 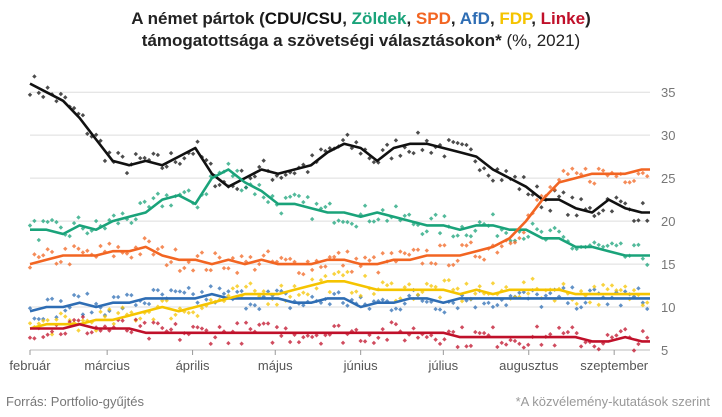 What do you see at coordinates (668, 221) in the screenshot?
I see `y-tick-label: 20` at bounding box center [668, 221].